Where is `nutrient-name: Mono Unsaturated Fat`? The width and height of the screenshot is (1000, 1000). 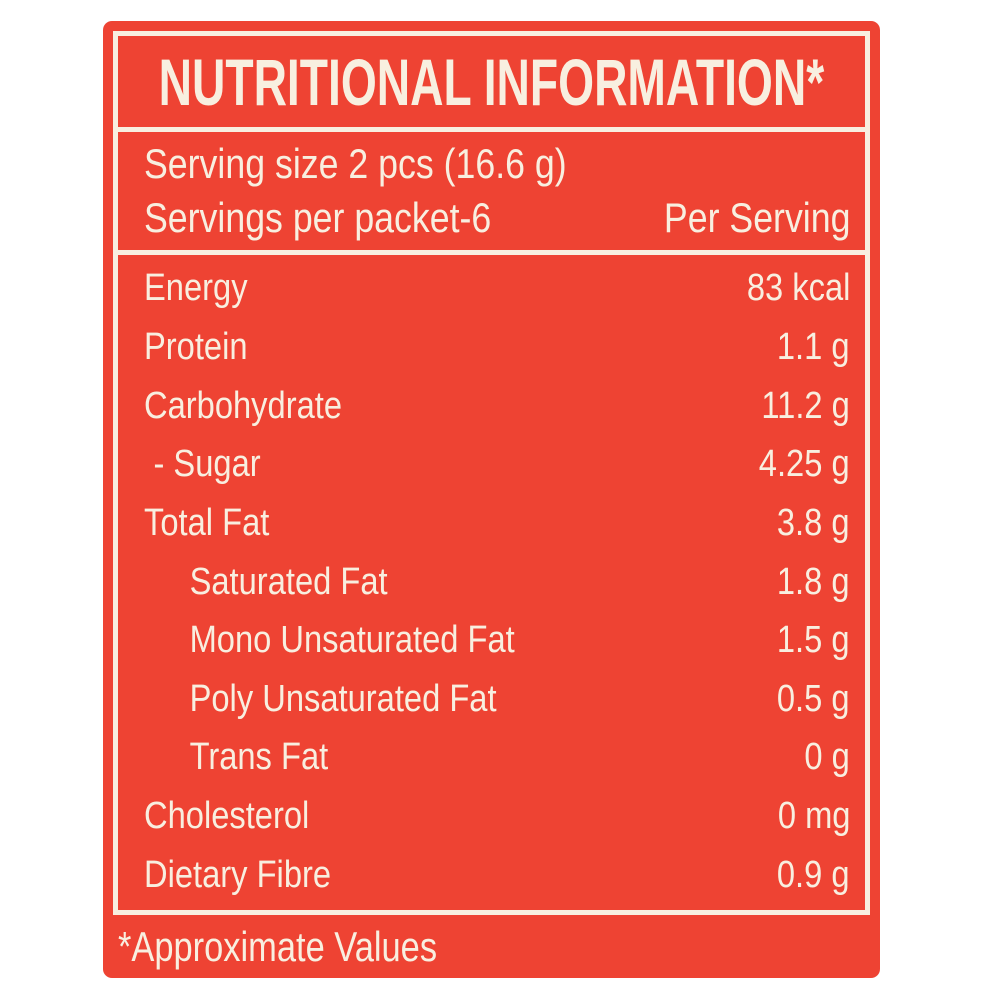 nutrient-name: Mono Unsaturated Fat is located at coordinates (352, 640).